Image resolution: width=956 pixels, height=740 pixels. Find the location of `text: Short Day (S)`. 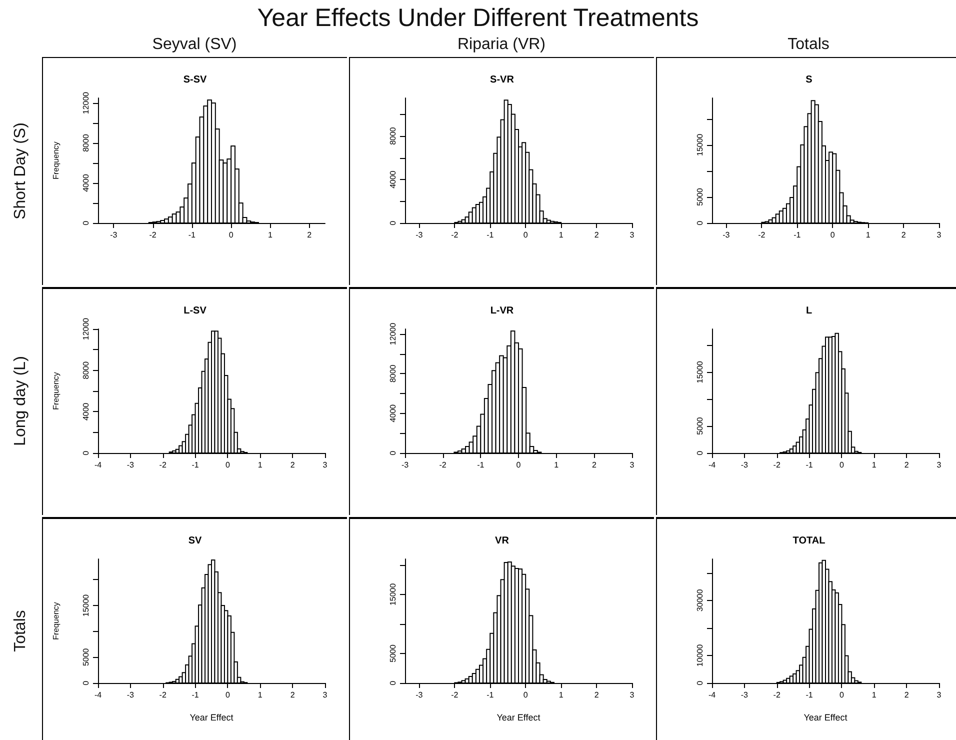

text: Short Day (S) is located at coordinates (20, 172).